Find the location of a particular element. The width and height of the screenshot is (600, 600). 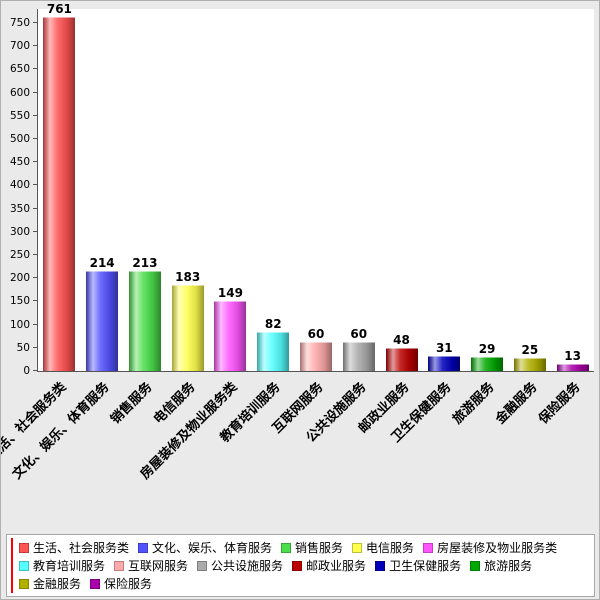

y-tick-label: 50 is located at coordinates (23, 347).